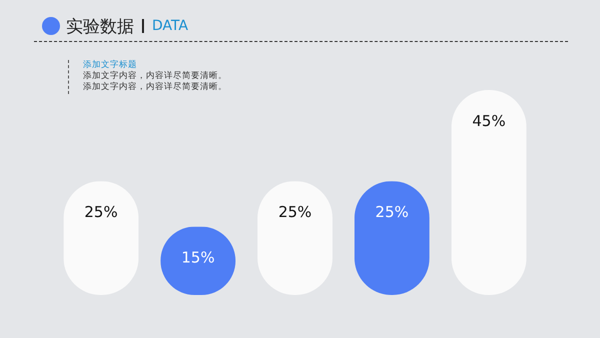 Image resolution: width=600 pixels, height=338 pixels. What do you see at coordinates (198, 257) in the screenshot?
I see `data-label: 15%` at bounding box center [198, 257].